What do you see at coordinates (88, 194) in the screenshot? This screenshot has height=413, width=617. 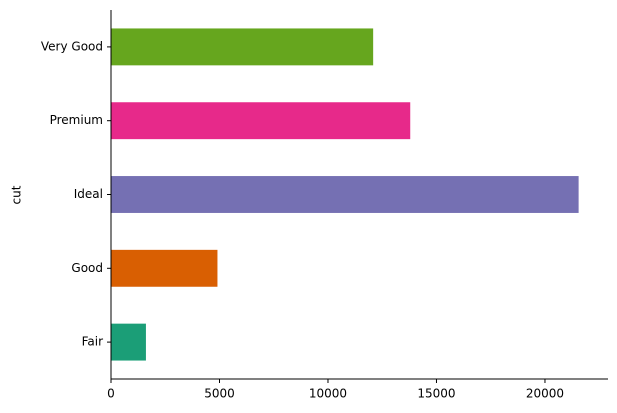 I see `y-tick-label: Ideal` at bounding box center [88, 194].